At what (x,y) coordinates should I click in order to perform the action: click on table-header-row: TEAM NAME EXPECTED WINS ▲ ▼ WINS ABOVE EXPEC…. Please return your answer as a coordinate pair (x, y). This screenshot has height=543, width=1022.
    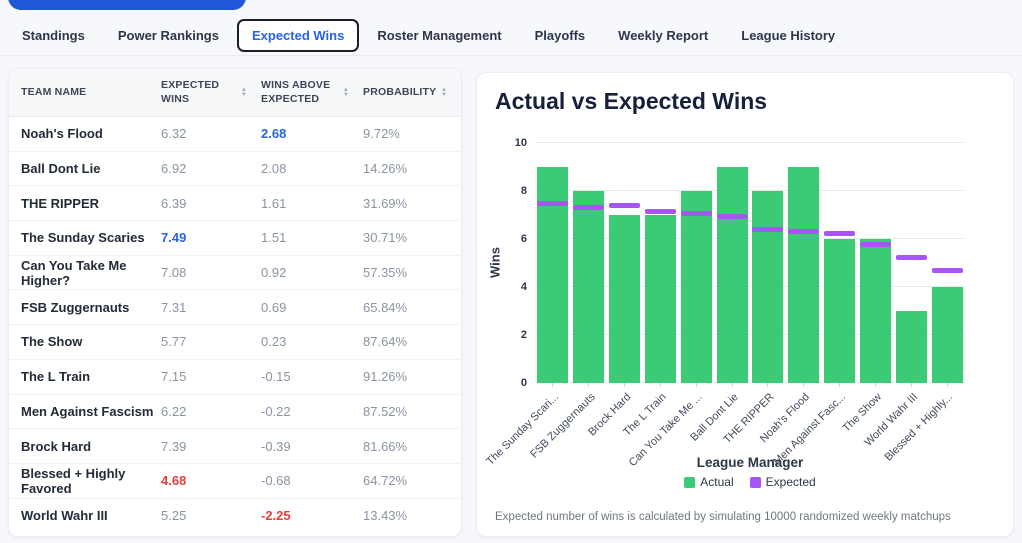
    Looking at the image, I should click on (235, 93).